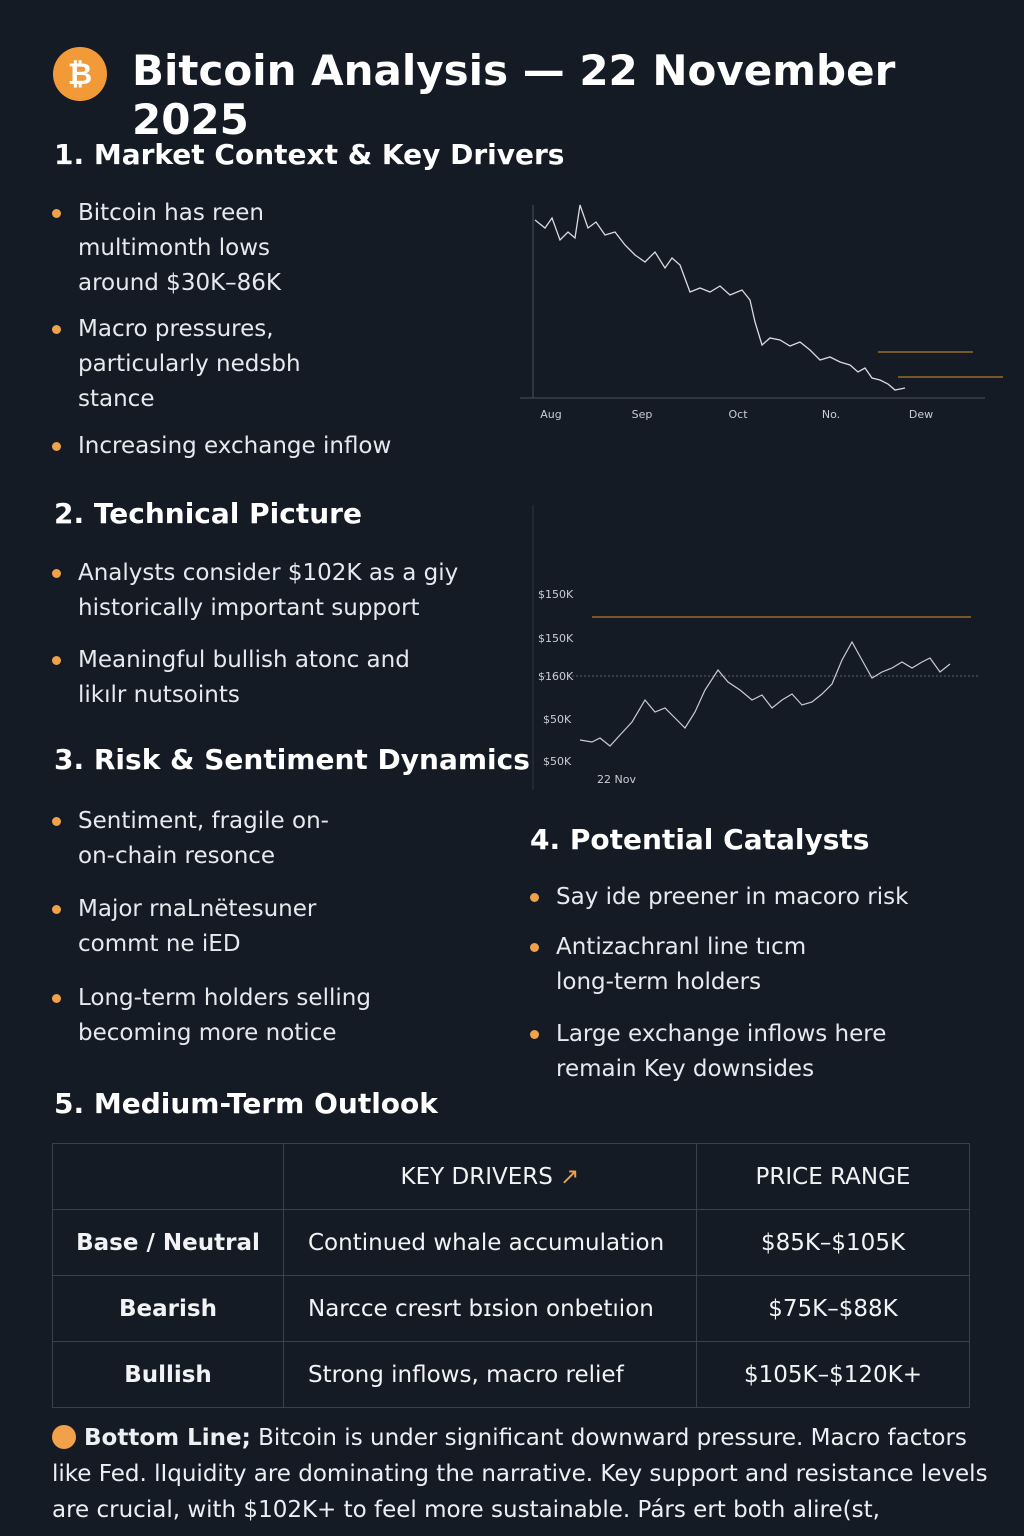 The width and height of the screenshot is (1024, 1536). I want to click on icon, so click(64, 1437).